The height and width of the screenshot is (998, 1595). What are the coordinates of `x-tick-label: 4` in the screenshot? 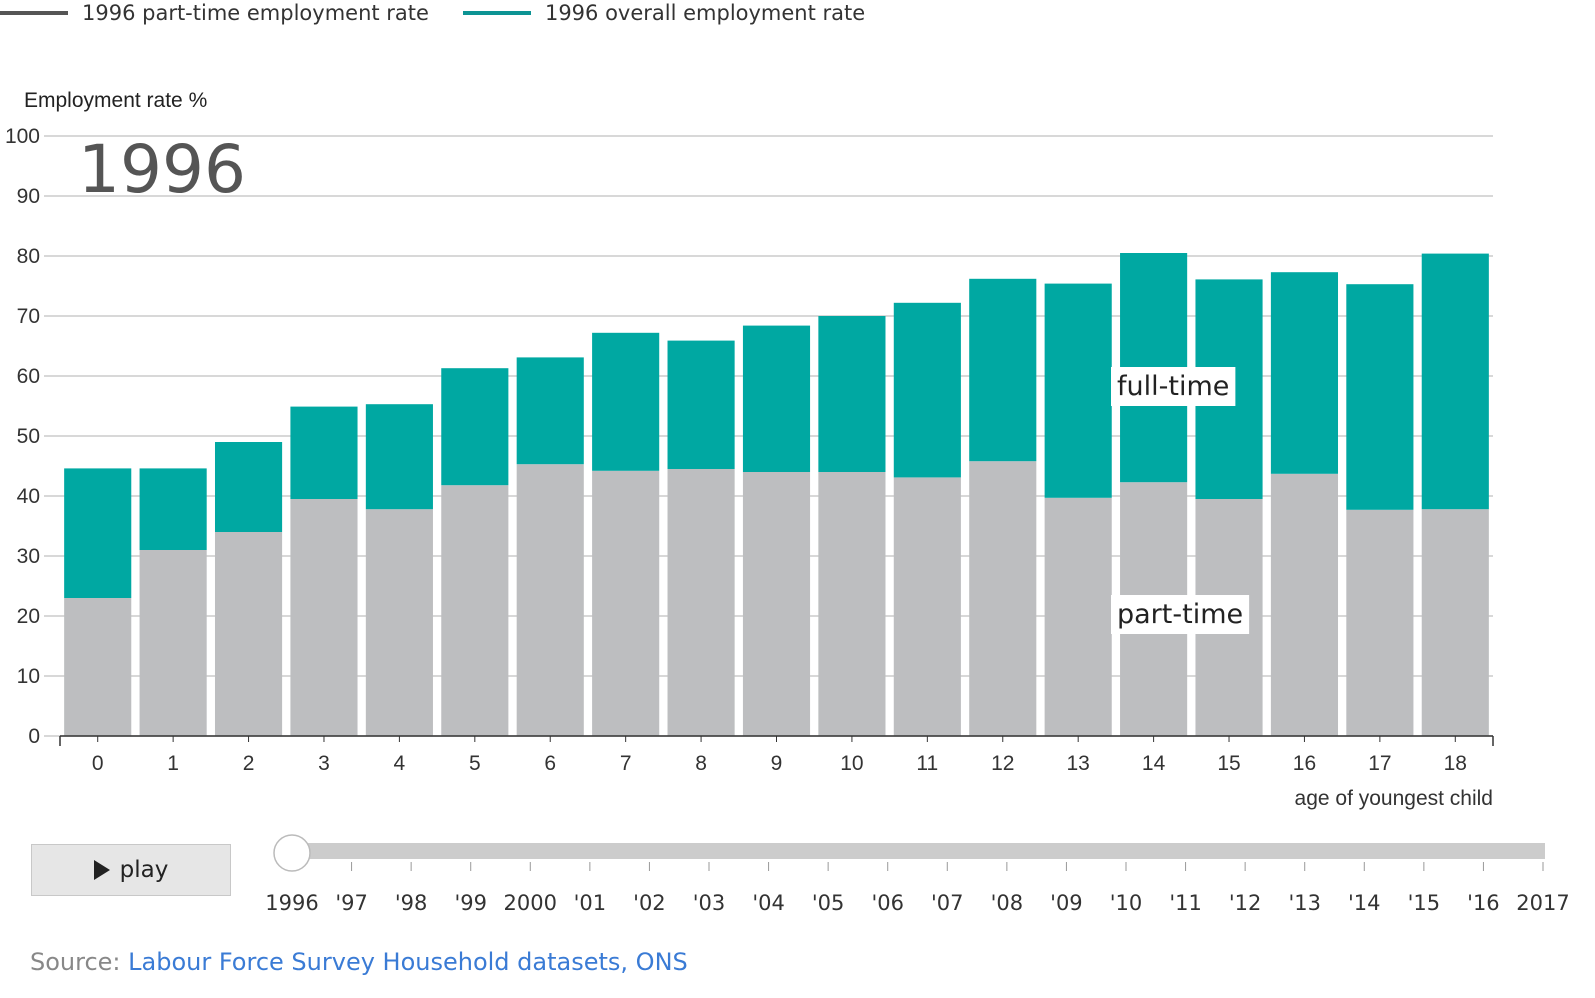 It's located at (400, 763).